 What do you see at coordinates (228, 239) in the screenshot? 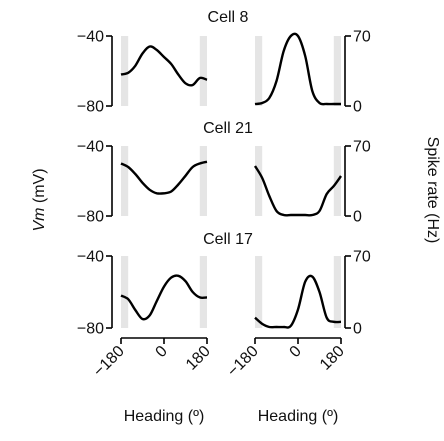
I see `panel-title: Cell 17` at bounding box center [228, 239].